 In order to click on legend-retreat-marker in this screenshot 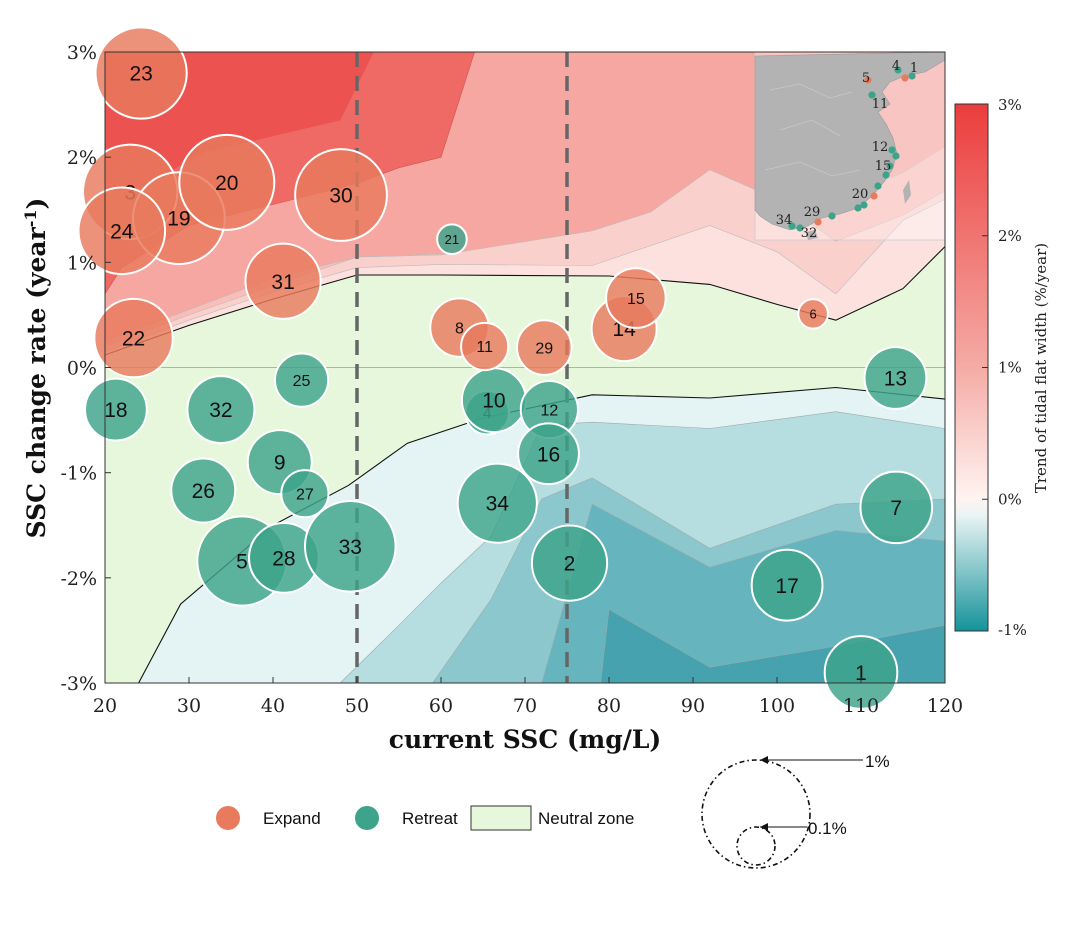, I will do `click(367, 818)`.